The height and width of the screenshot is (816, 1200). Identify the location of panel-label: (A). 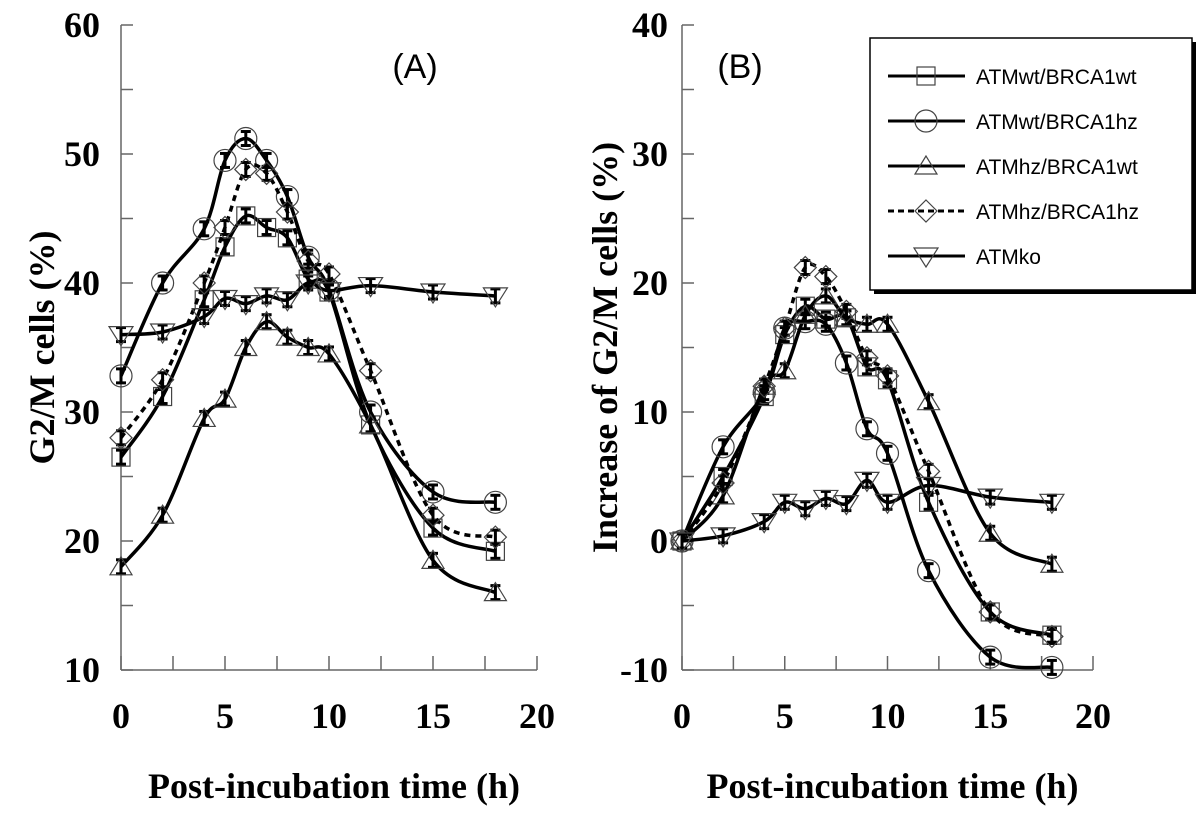
(414, 67).